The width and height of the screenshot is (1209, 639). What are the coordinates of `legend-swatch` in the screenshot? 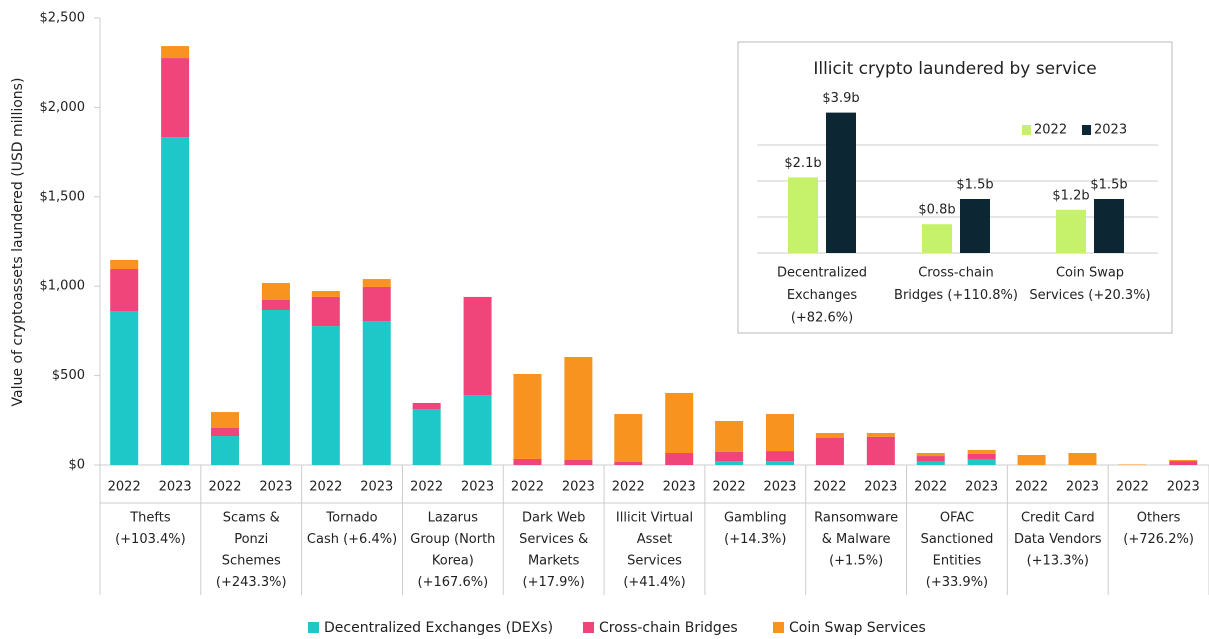 It's located at (1026, 130).